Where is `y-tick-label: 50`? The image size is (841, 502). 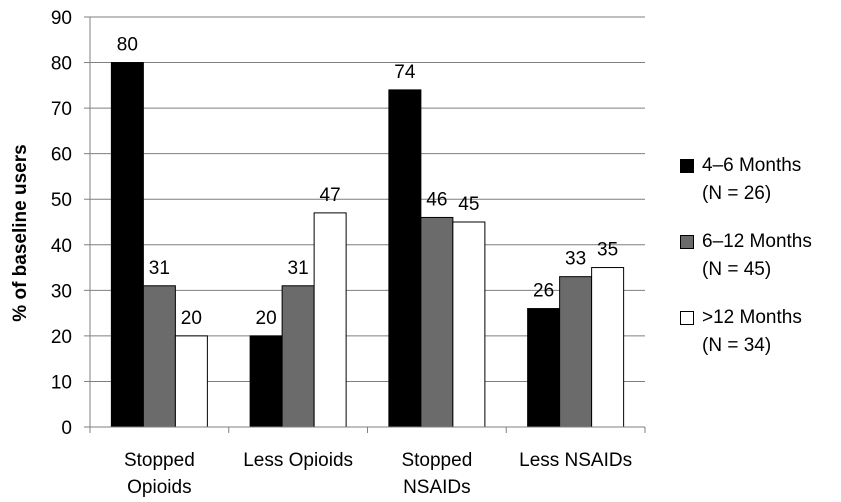 y-tick-label: 50 is located at coordinates (61, 200).